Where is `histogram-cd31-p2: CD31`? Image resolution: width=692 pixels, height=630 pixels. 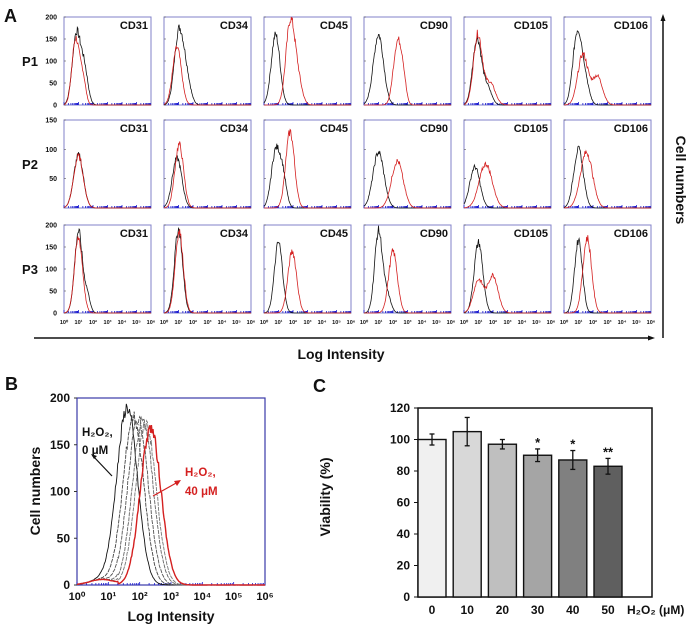
histogram-cd31-p2: CD31 is located at coordinates (107, 164).